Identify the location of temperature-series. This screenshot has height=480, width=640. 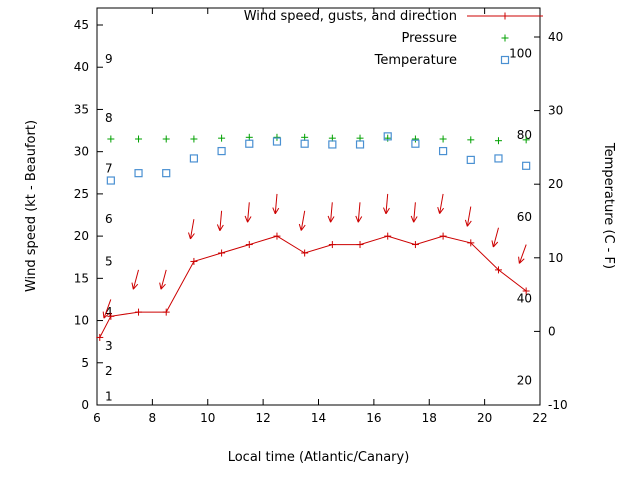
(318, 158).